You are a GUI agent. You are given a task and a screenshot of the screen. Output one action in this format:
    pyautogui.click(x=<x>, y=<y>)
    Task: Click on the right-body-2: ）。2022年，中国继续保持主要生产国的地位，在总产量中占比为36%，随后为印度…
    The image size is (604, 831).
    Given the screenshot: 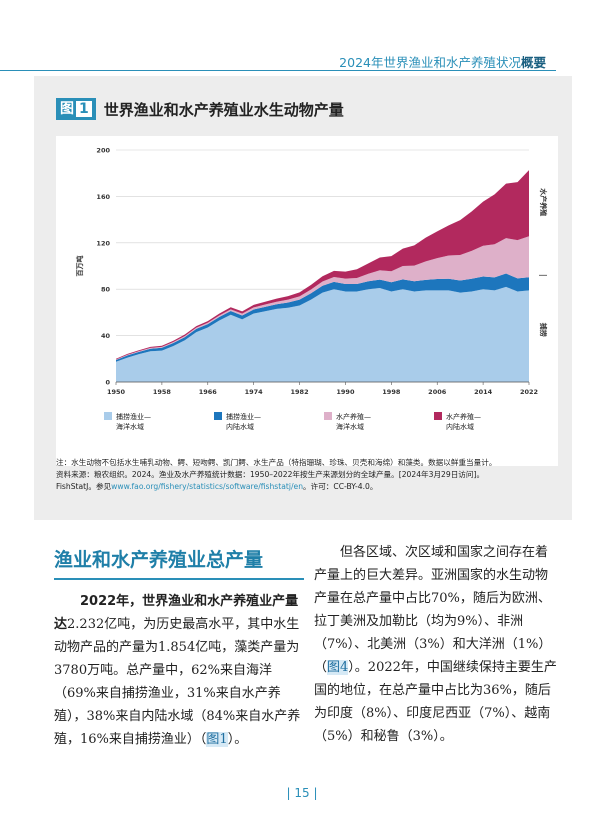 What is the action you would take?
    pyautogui.click(x=435, y=702)
    